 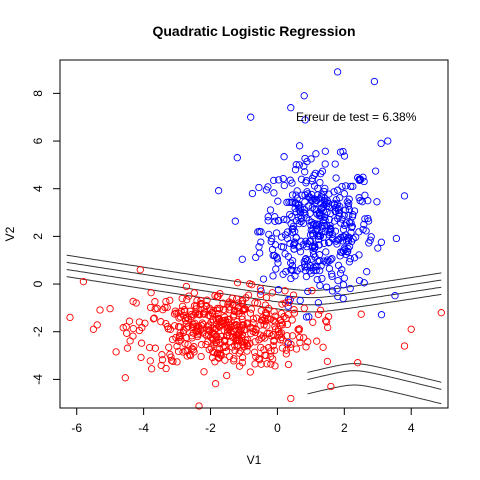 I want to click on y-tick-label: 8, so click(x=38, y=93).